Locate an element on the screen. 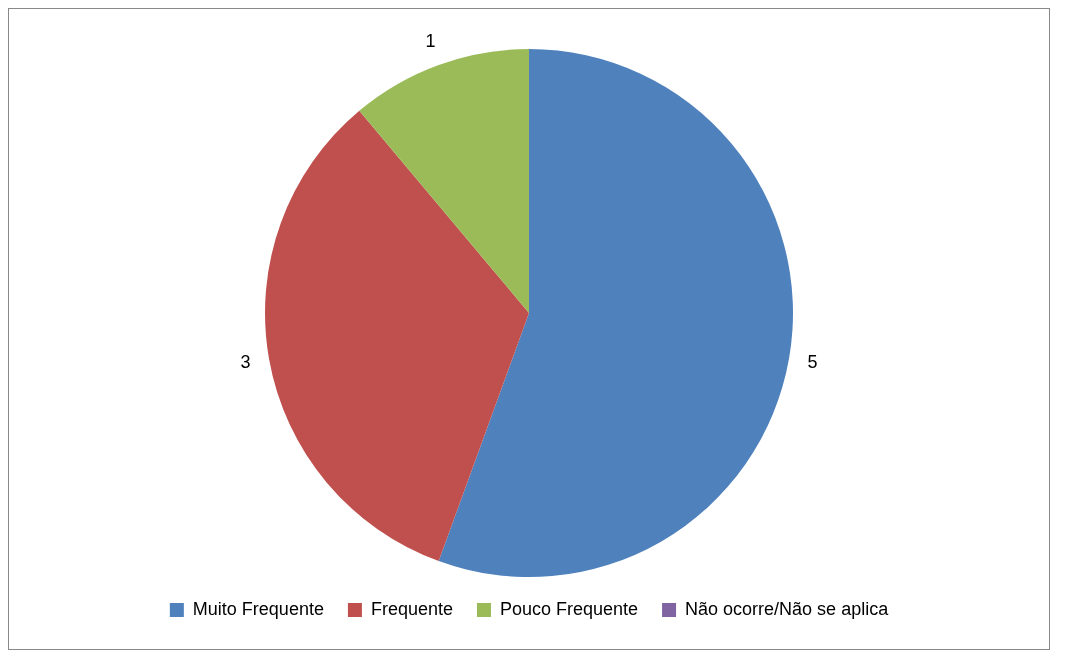 The width and height of the screenshot is (1068, 666). legend-label: Frequente is located at coordinates (411, 608).